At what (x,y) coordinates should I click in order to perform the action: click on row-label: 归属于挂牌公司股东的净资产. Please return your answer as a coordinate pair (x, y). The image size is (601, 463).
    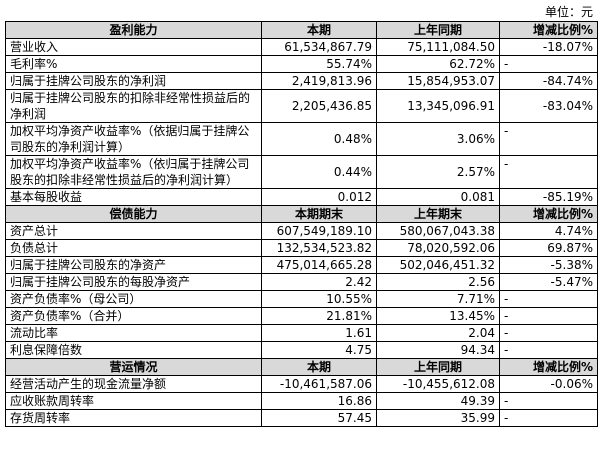
    Looking at the image, I should click on (133, 265).